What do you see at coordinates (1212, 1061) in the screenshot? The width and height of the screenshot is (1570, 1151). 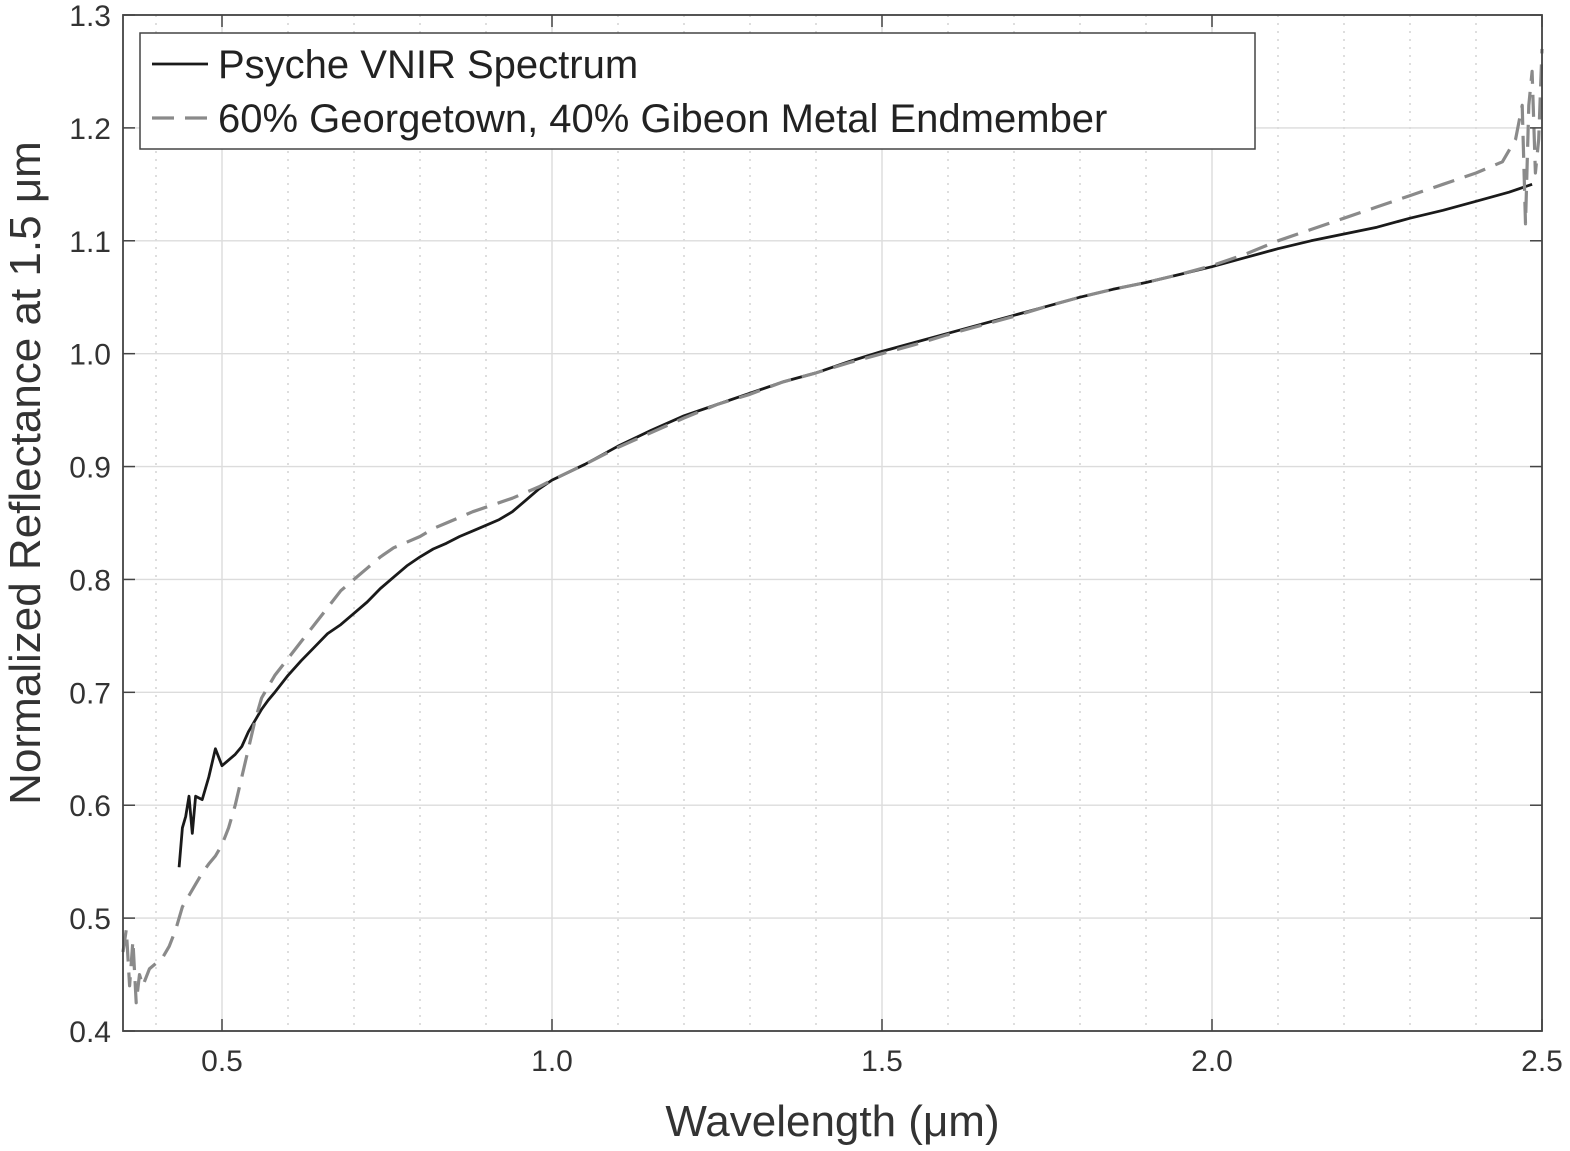 I see `x-tick-label: 2.0` at bounding box center [1212, 1061].